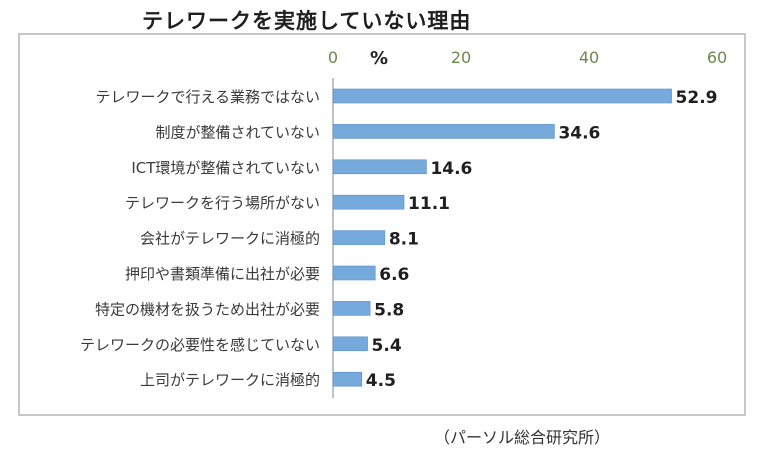 This screenshot has height=460, width=766. I want to click on x-tick-label: 40, so click(589, 57).